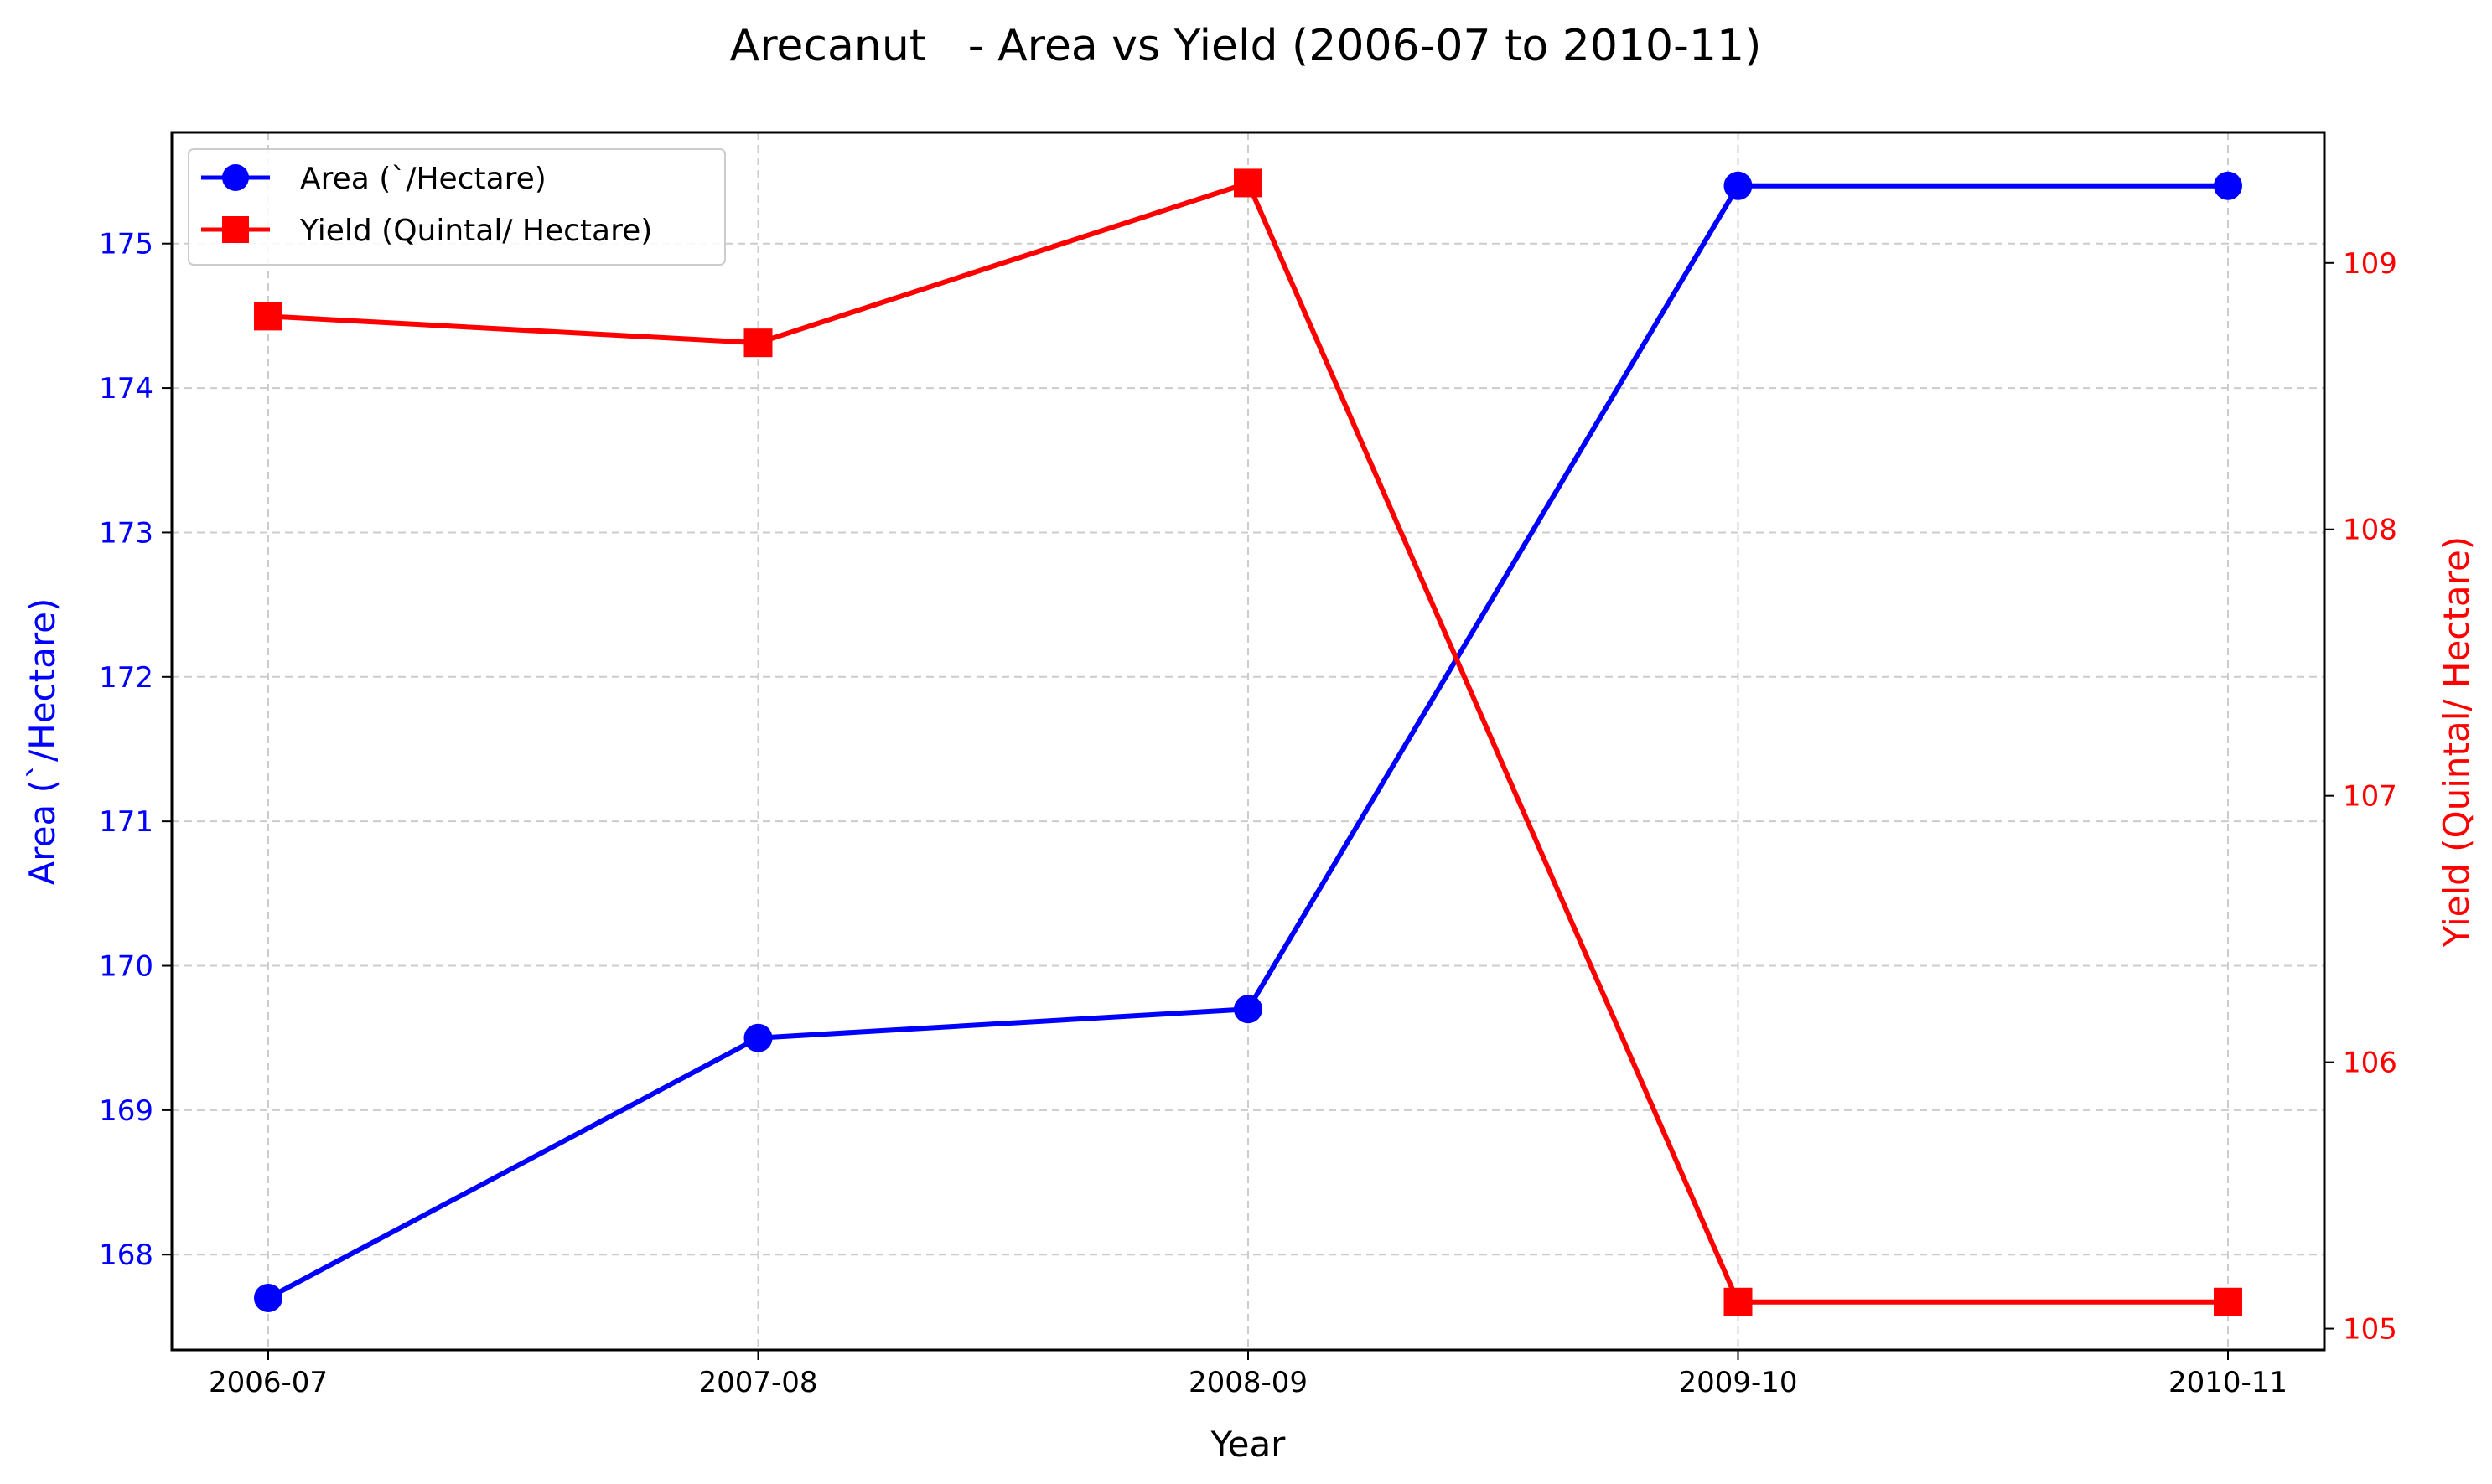 This screenshot has width=2492, height=1484. I want to click on legend-entry-area: Area (`/Hectare), so click(374, 179).